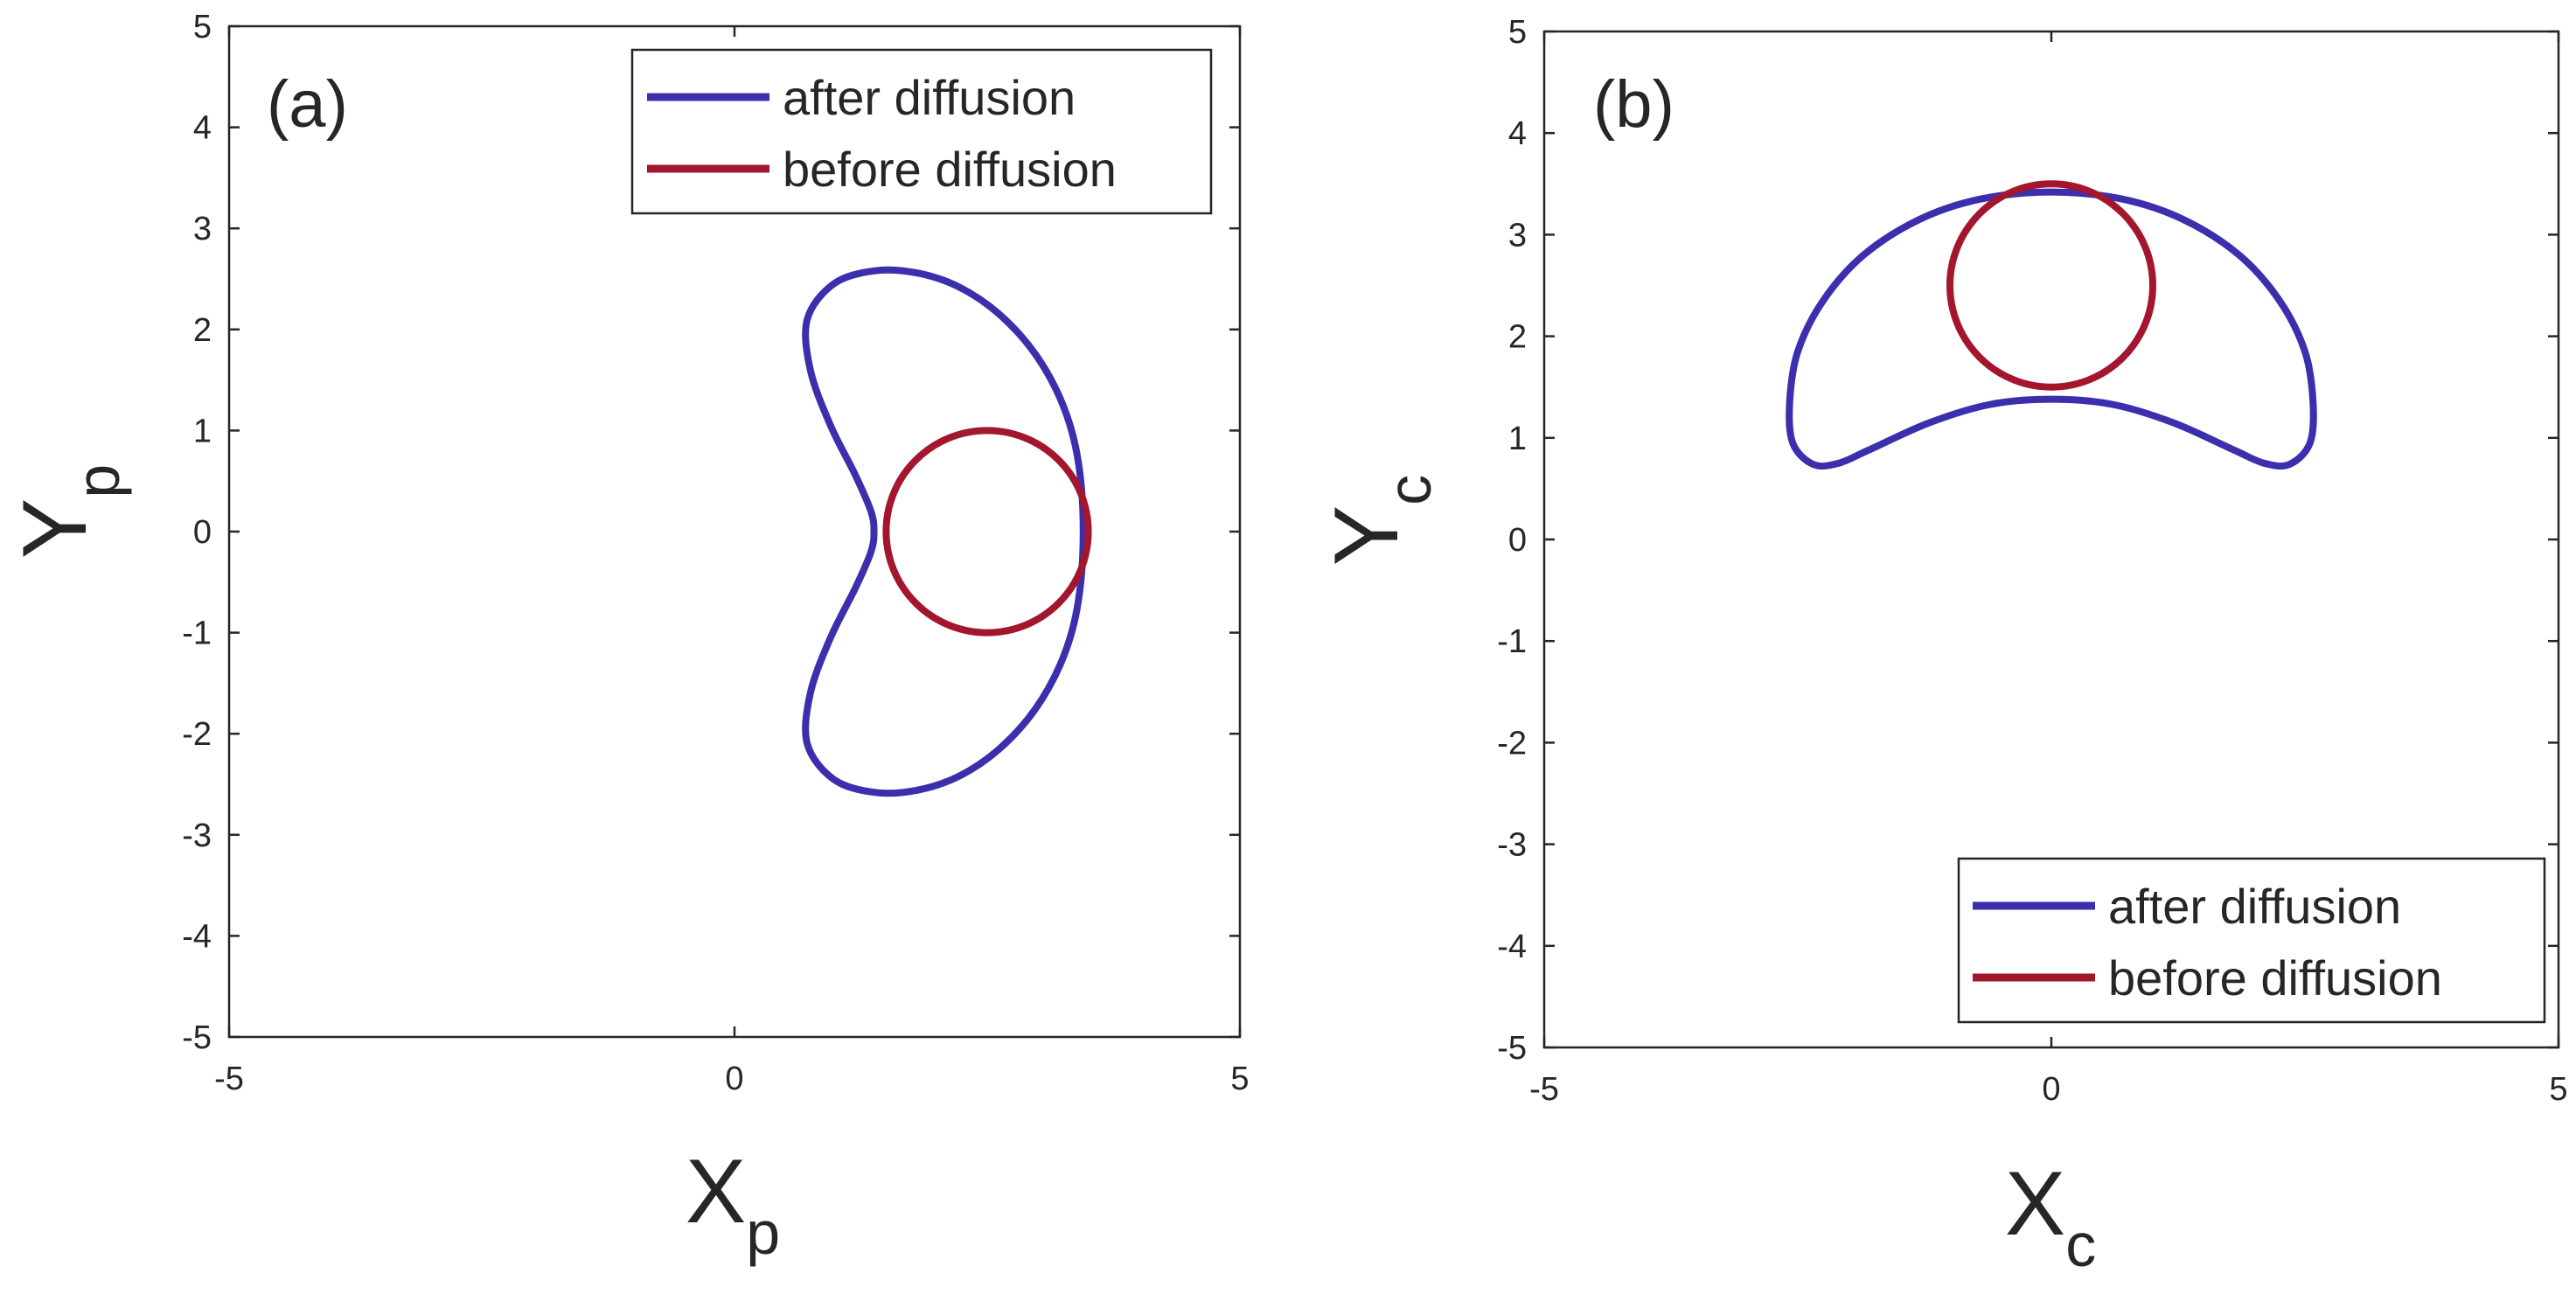 The width and height of the screenshot is (2576, 1301). Describe the element at coordinates (1239, 1079) in the screenshot. I see `panel-a-xtick-label: 5` at that location.